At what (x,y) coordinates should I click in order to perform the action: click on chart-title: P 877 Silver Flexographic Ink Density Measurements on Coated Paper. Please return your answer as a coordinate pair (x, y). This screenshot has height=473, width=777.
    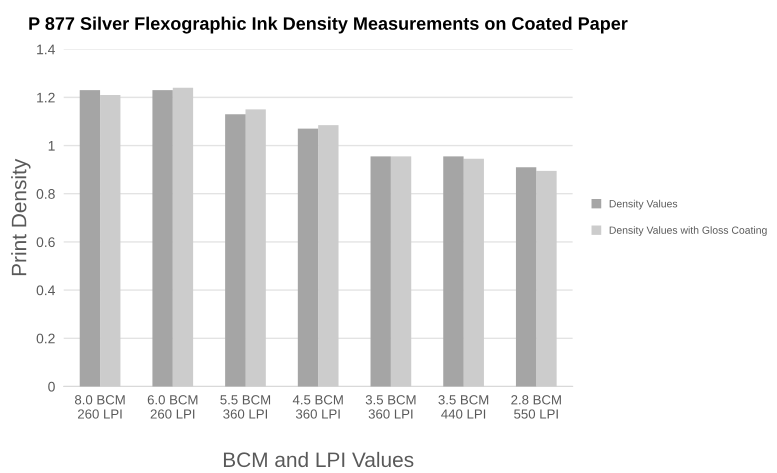
    Looking at the image, I should click on (328, 25).